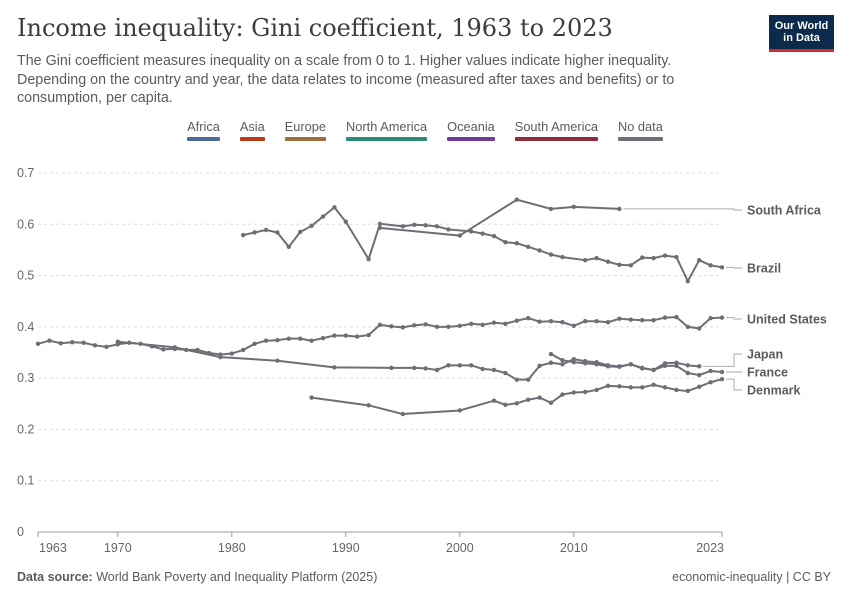 The height and width of the screenshot is (600, 850). What do you see at coordinates (55, 577) in the screenshot?
I see `data-source-label: Data source:` at bounding box center [55, 577].